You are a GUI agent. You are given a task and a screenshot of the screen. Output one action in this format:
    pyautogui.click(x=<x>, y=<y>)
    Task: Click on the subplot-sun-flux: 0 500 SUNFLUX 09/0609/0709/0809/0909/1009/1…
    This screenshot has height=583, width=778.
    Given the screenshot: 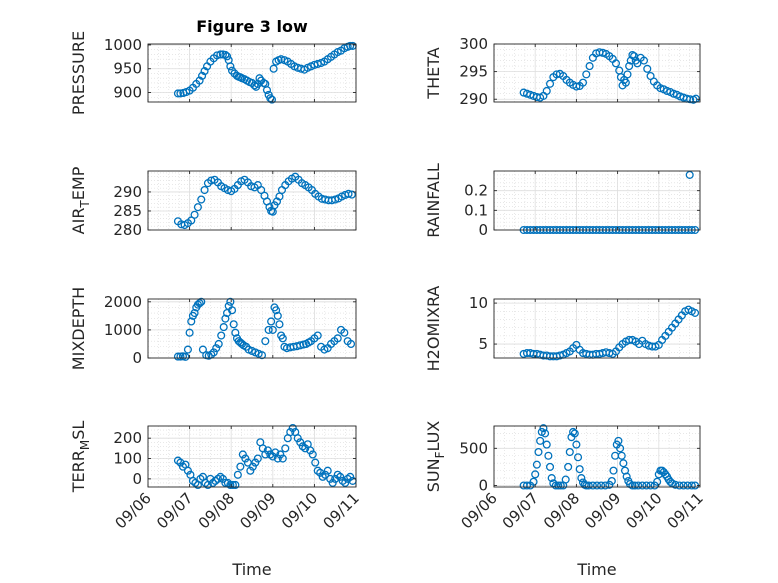 What is the action you would take?
    pyautogui.click(x=565, y=500)
    